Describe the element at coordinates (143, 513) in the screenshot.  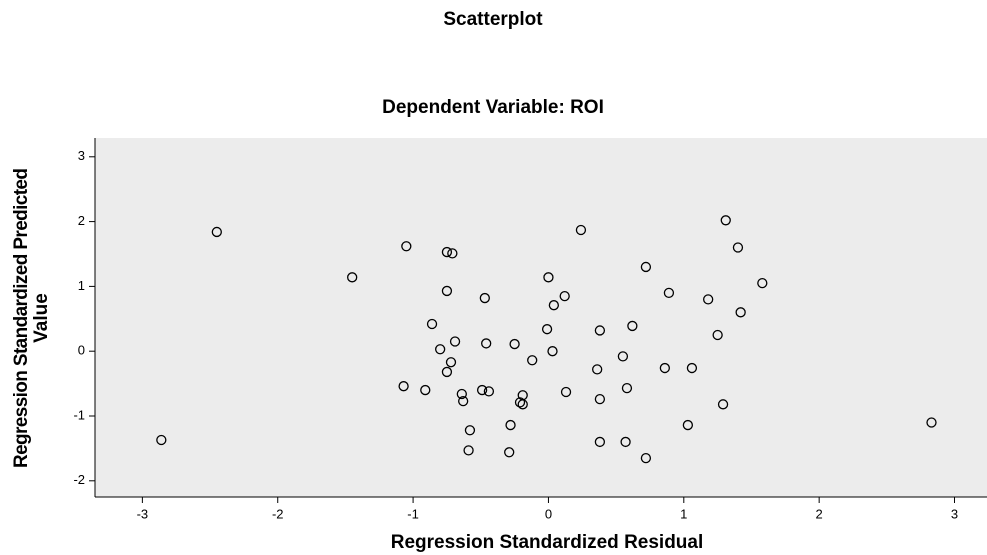
I see `x-tick-label: -3` at that location.